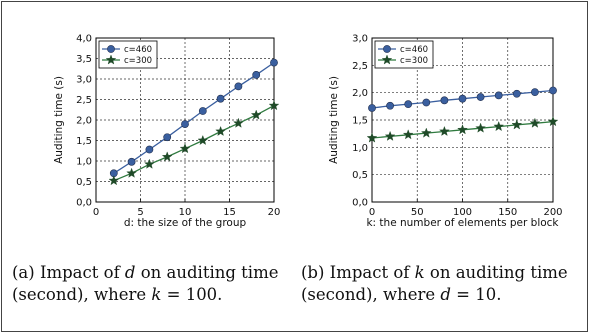 The width and height of the screenshot is (591, 335). Describe the element at coordinates (82, 294) in the screenshot. I see `caption-a-text3: (second), where` at that location.